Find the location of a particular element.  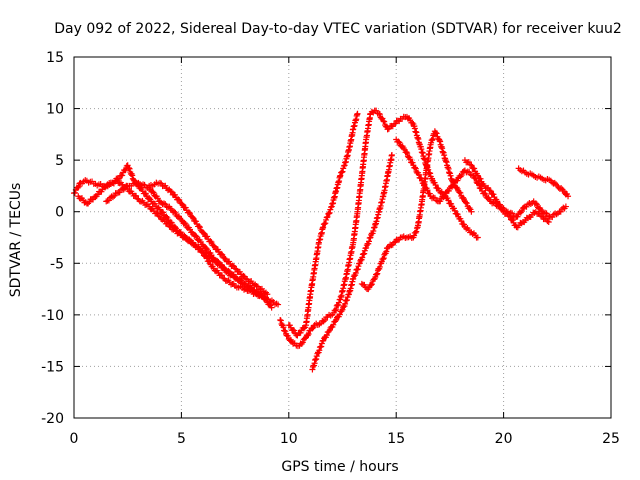

y-tick-label: 5 is located at coordinates (59, 161).